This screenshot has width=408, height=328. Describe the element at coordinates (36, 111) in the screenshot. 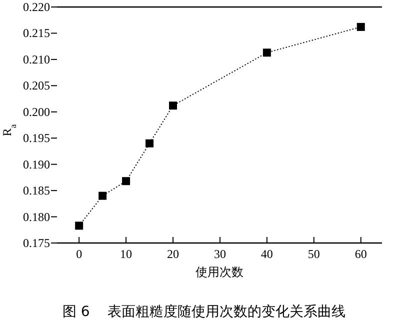

I see `y-tick-label: 0.200` at that location.